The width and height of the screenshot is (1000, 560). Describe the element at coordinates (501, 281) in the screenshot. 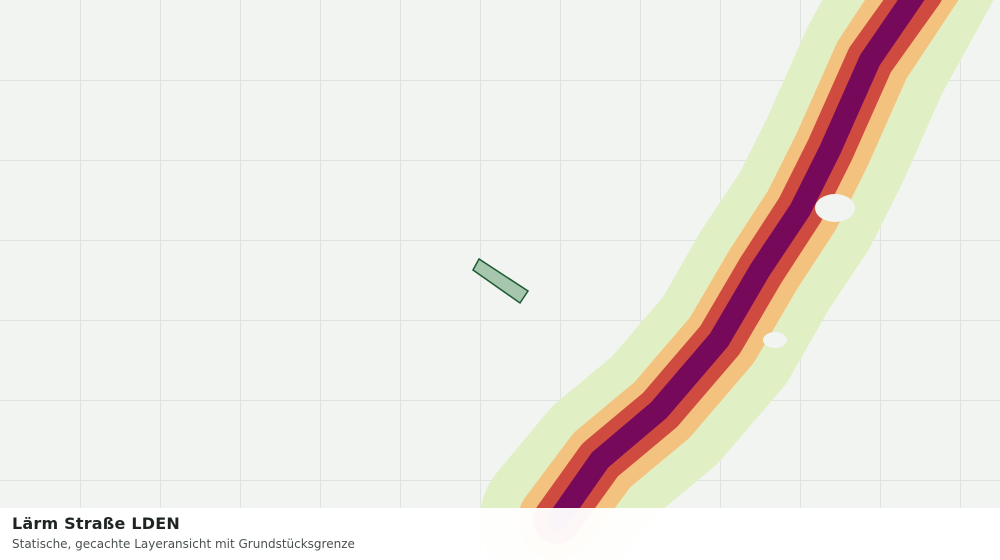

I see `parcel-boundary` at that location.